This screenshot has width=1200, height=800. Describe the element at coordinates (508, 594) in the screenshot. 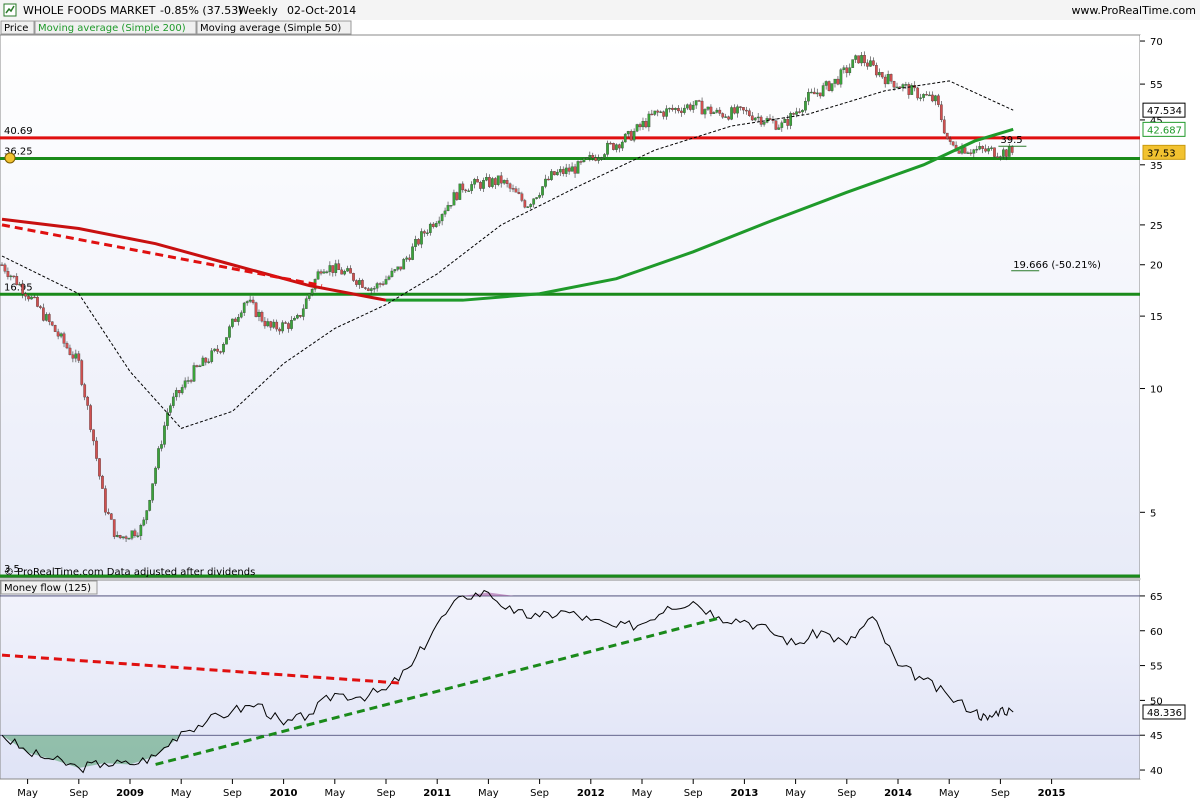

I see `mf-overbought-fill` at that location.